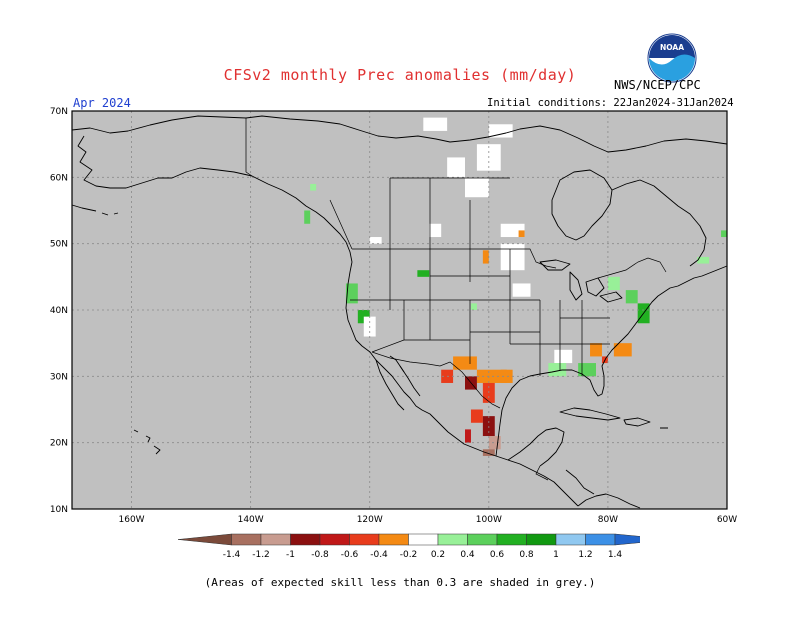 This screenshot has height=618, width=800. I want to click on agency-label: NWS/NCEP/CPC, so click(657, 85).